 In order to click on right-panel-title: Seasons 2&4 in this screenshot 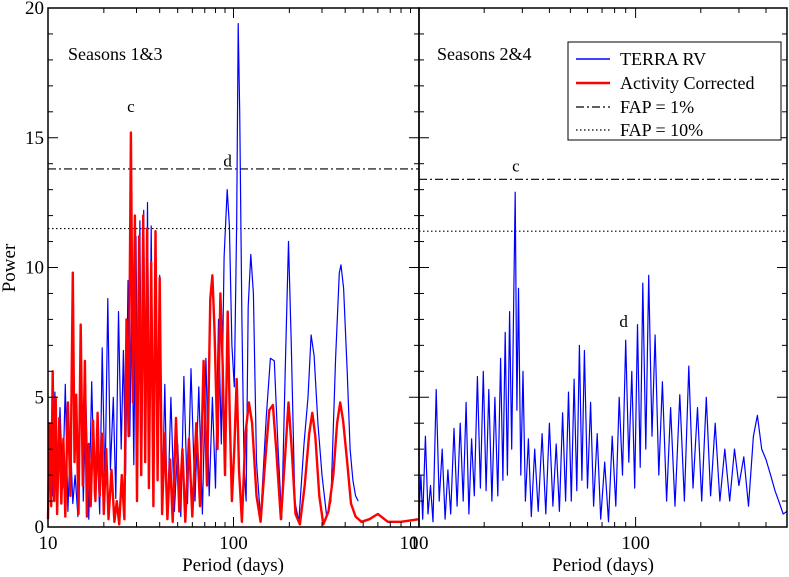, I will do `click(484, 54)`.